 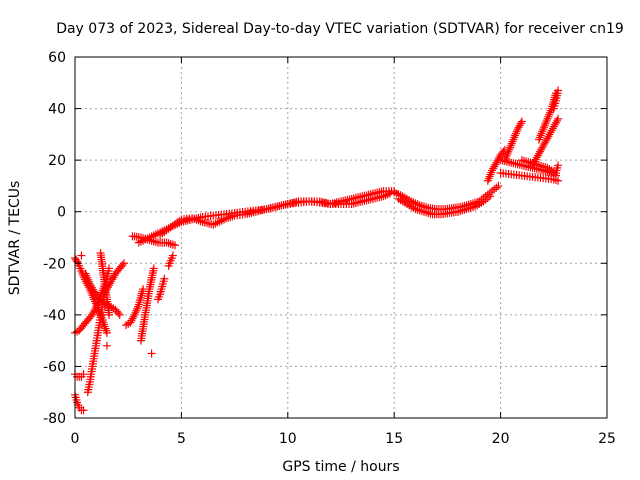 I want to click on x-tick-label: 15, so click(x=394, y=439).